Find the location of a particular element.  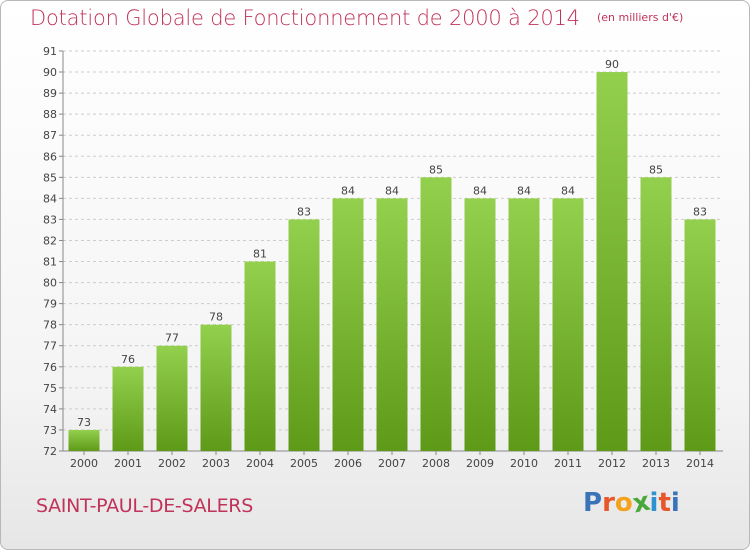

y-tick-label: 75 is located at coordinates (50, 388).